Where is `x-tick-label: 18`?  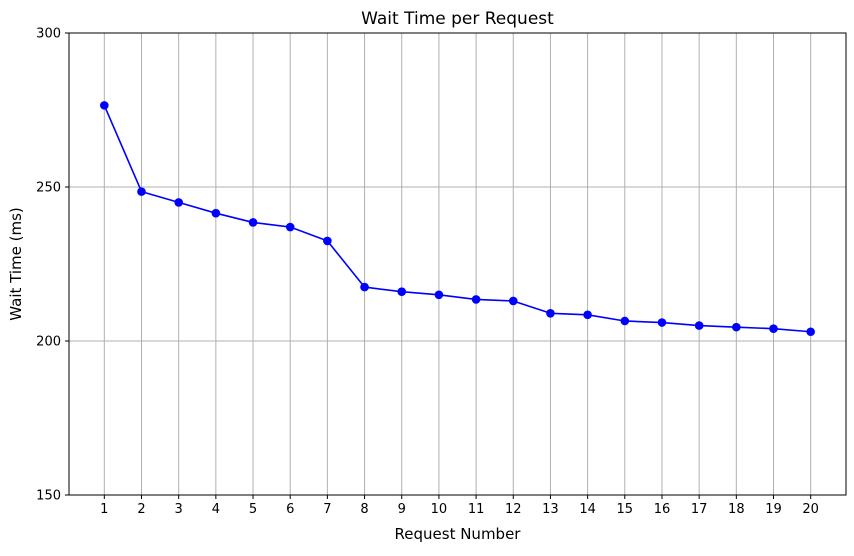 x-tick-label: 18 is located at coordinates (736, 509).